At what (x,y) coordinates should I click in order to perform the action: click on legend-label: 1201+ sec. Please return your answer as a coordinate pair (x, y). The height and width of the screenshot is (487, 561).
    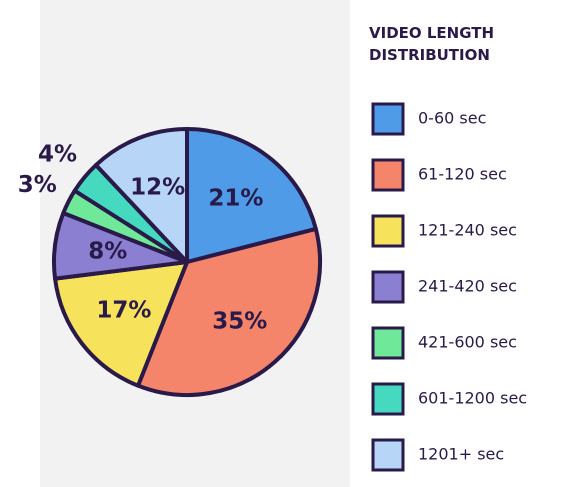
    Looking at the image, I should click on (461, 454).